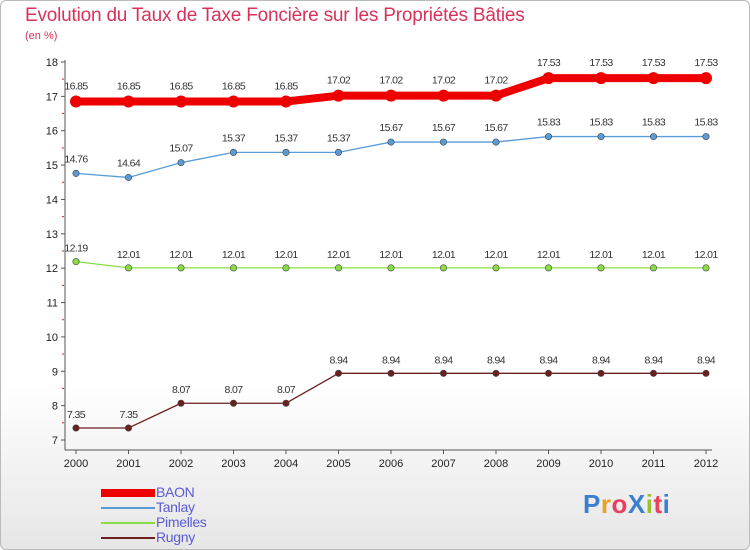 The height and width of the screenshot is (550, 750). What do you see at coordinates (41, 36) in the screenshot?
I see `unit-label: (en %)` at bounding box center [41, 36].